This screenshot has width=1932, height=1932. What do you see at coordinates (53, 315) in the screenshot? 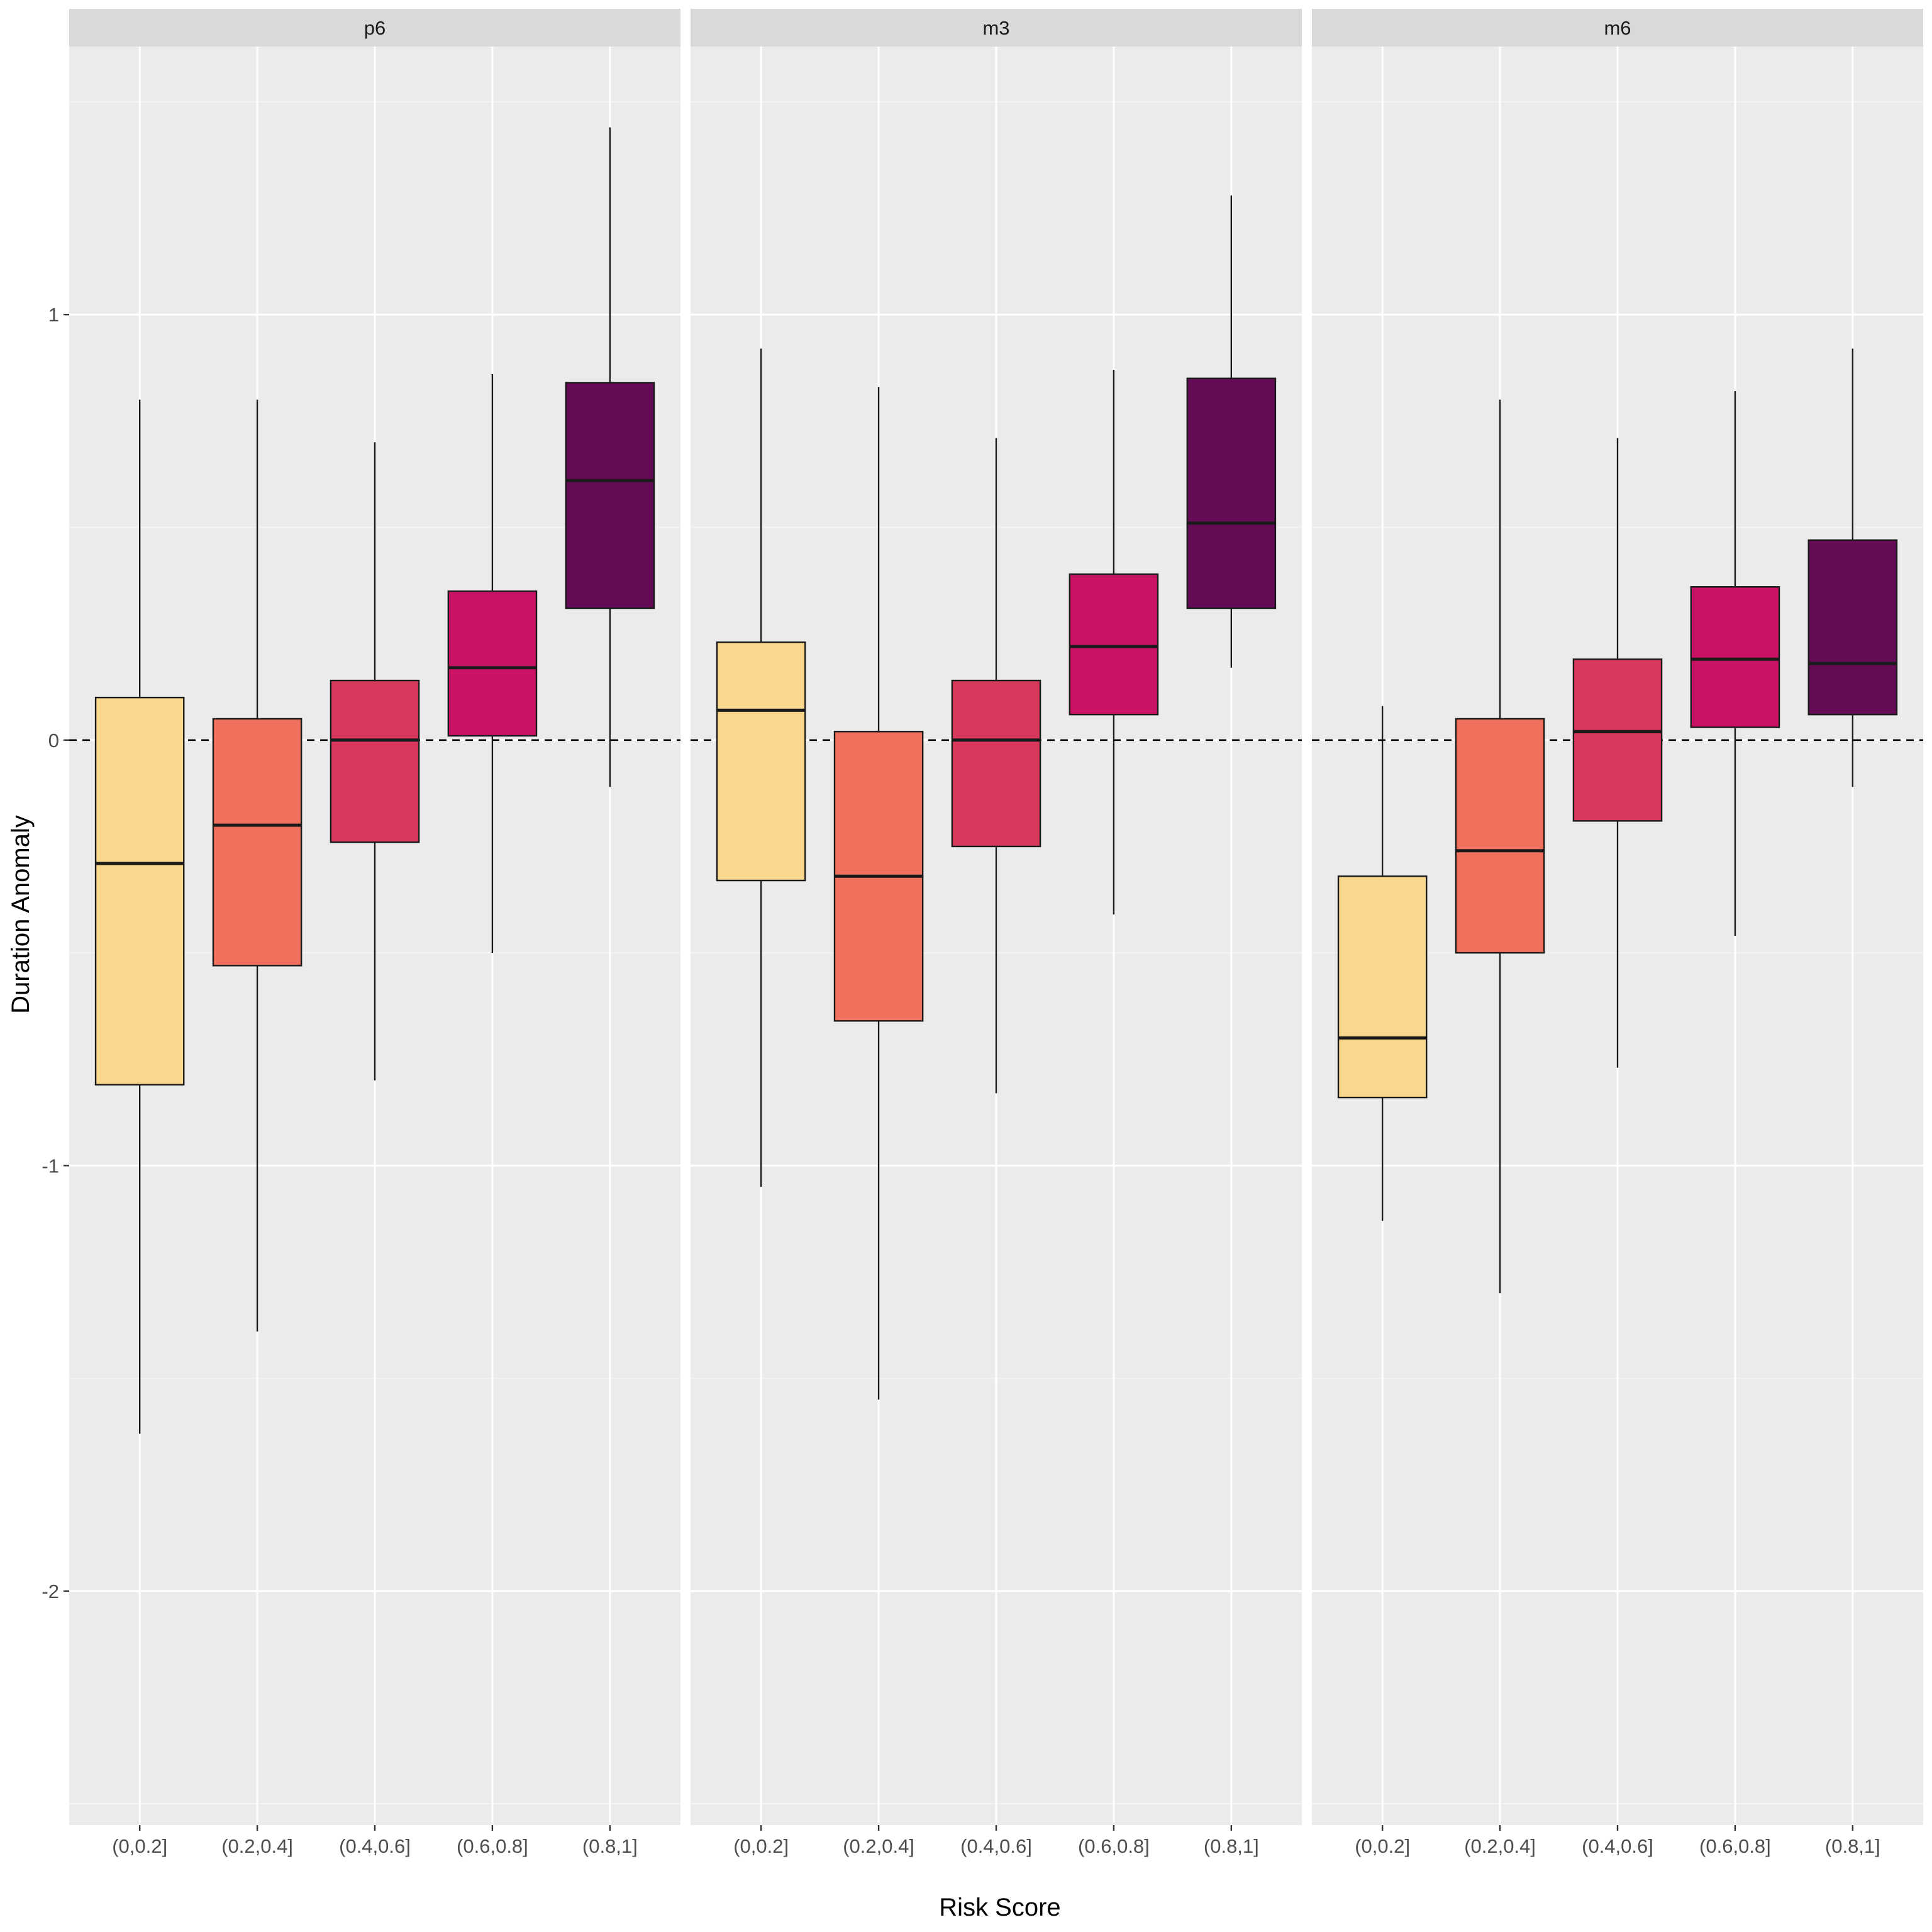
I see `y-tick-label: 1` at bounding box center [53, 315].